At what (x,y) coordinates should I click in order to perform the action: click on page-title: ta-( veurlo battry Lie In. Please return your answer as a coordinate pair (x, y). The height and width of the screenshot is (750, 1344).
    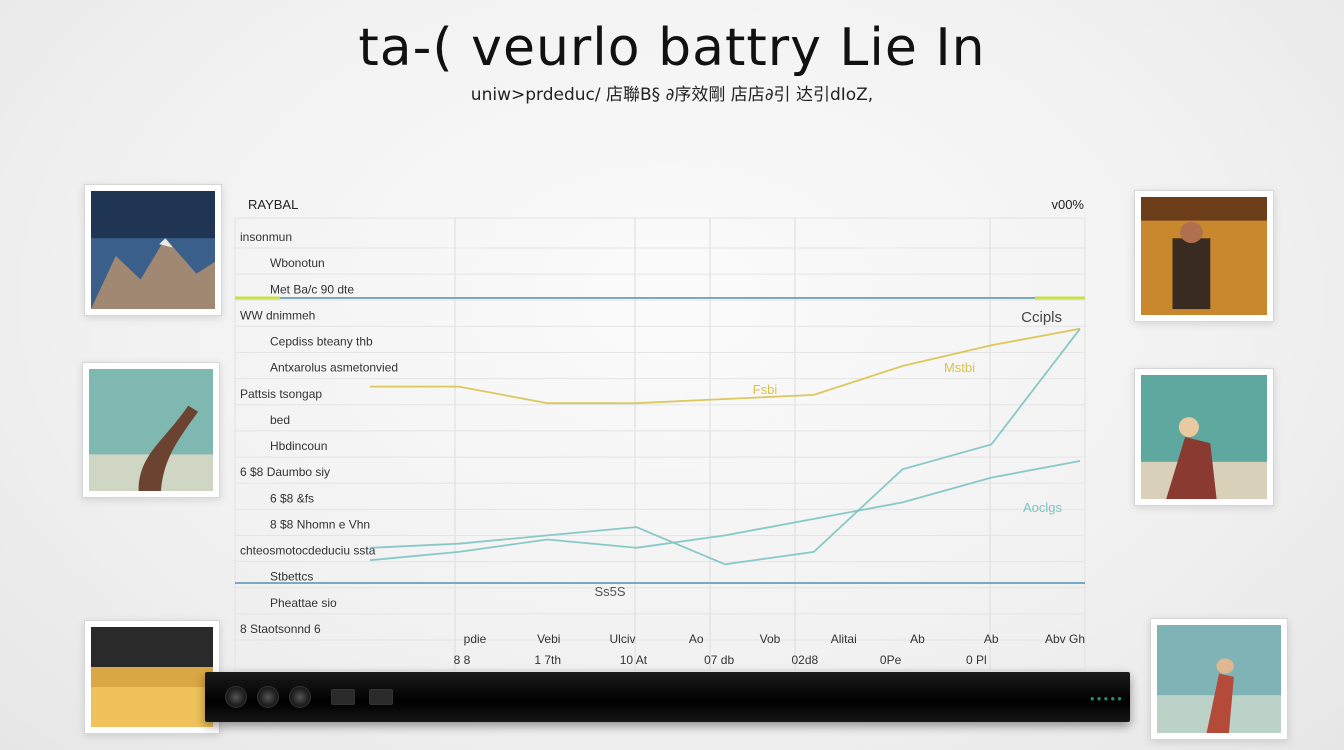
    Looking at the image, I should click on (672, 48).